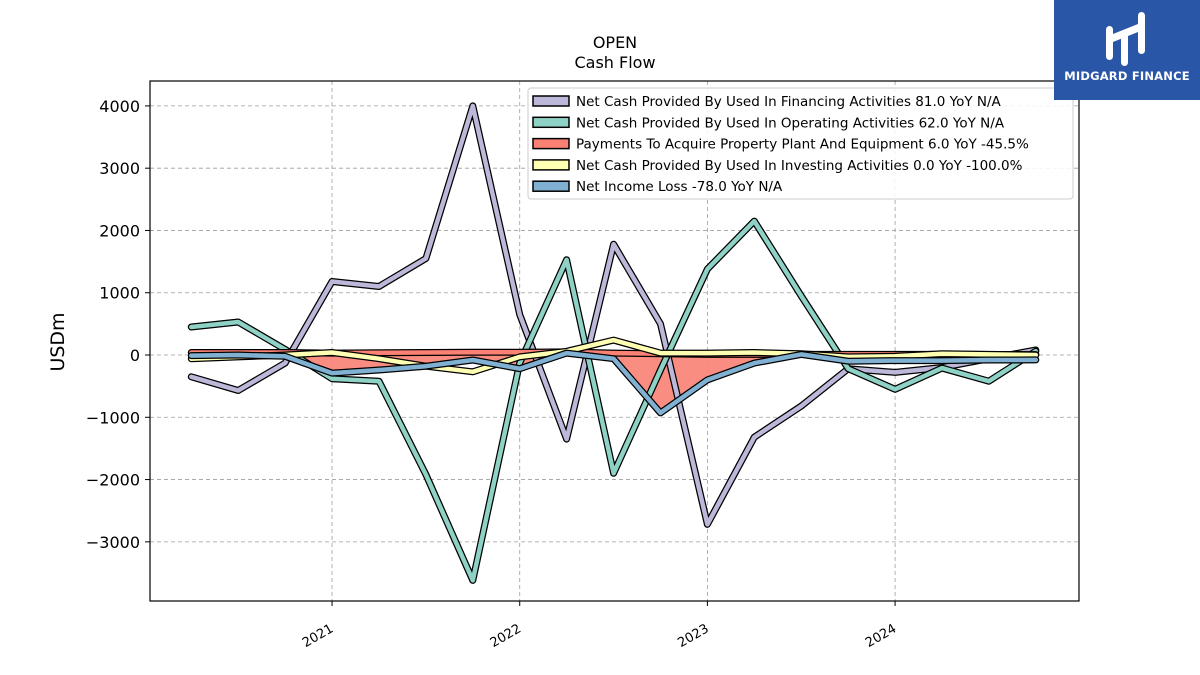  What do you see at coordinates (119, 168) in the screenshot?
I see `y-tick-label: 3000` at bounding box center [119, 168].